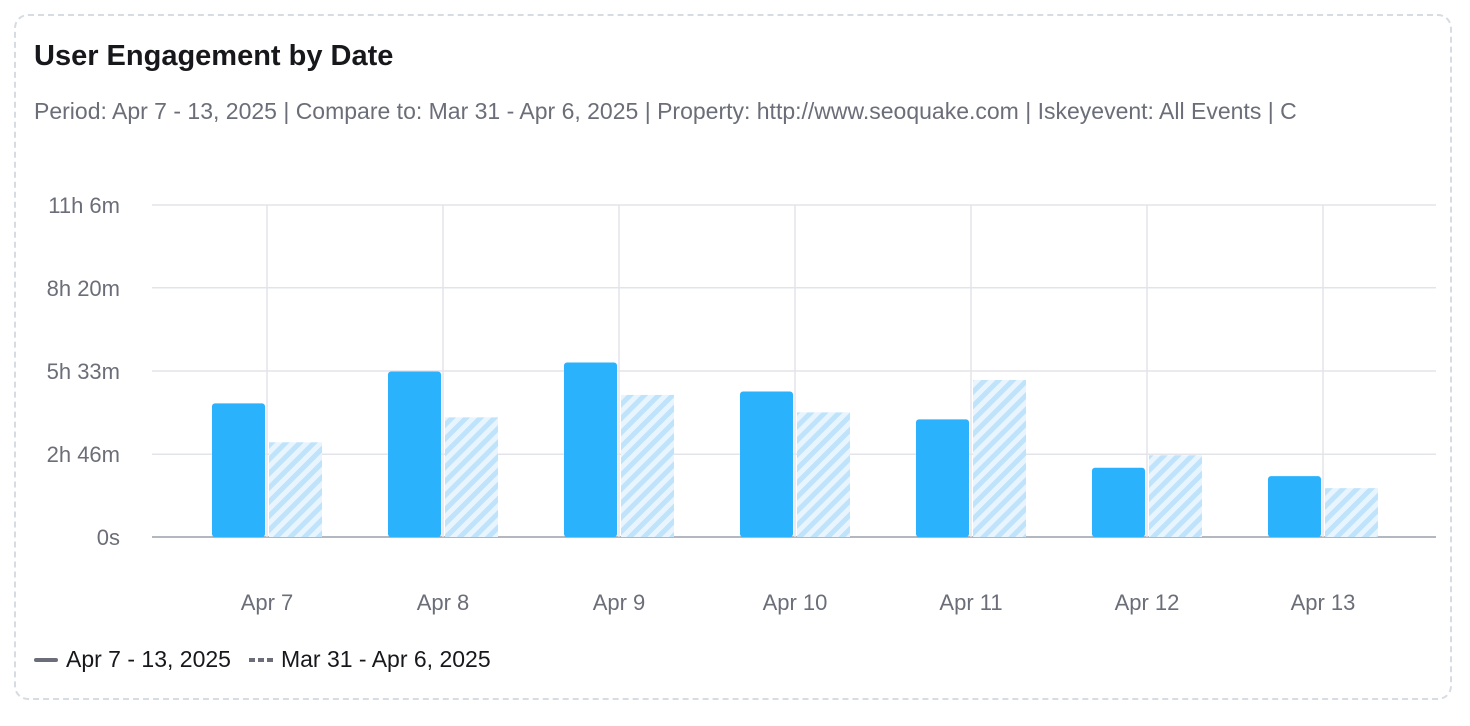 This screenshot has height=726, width=1470. Describe the element at coordinates (443, 602) in the screenshot. I see `x-tick-label: Apr 8` at that location.